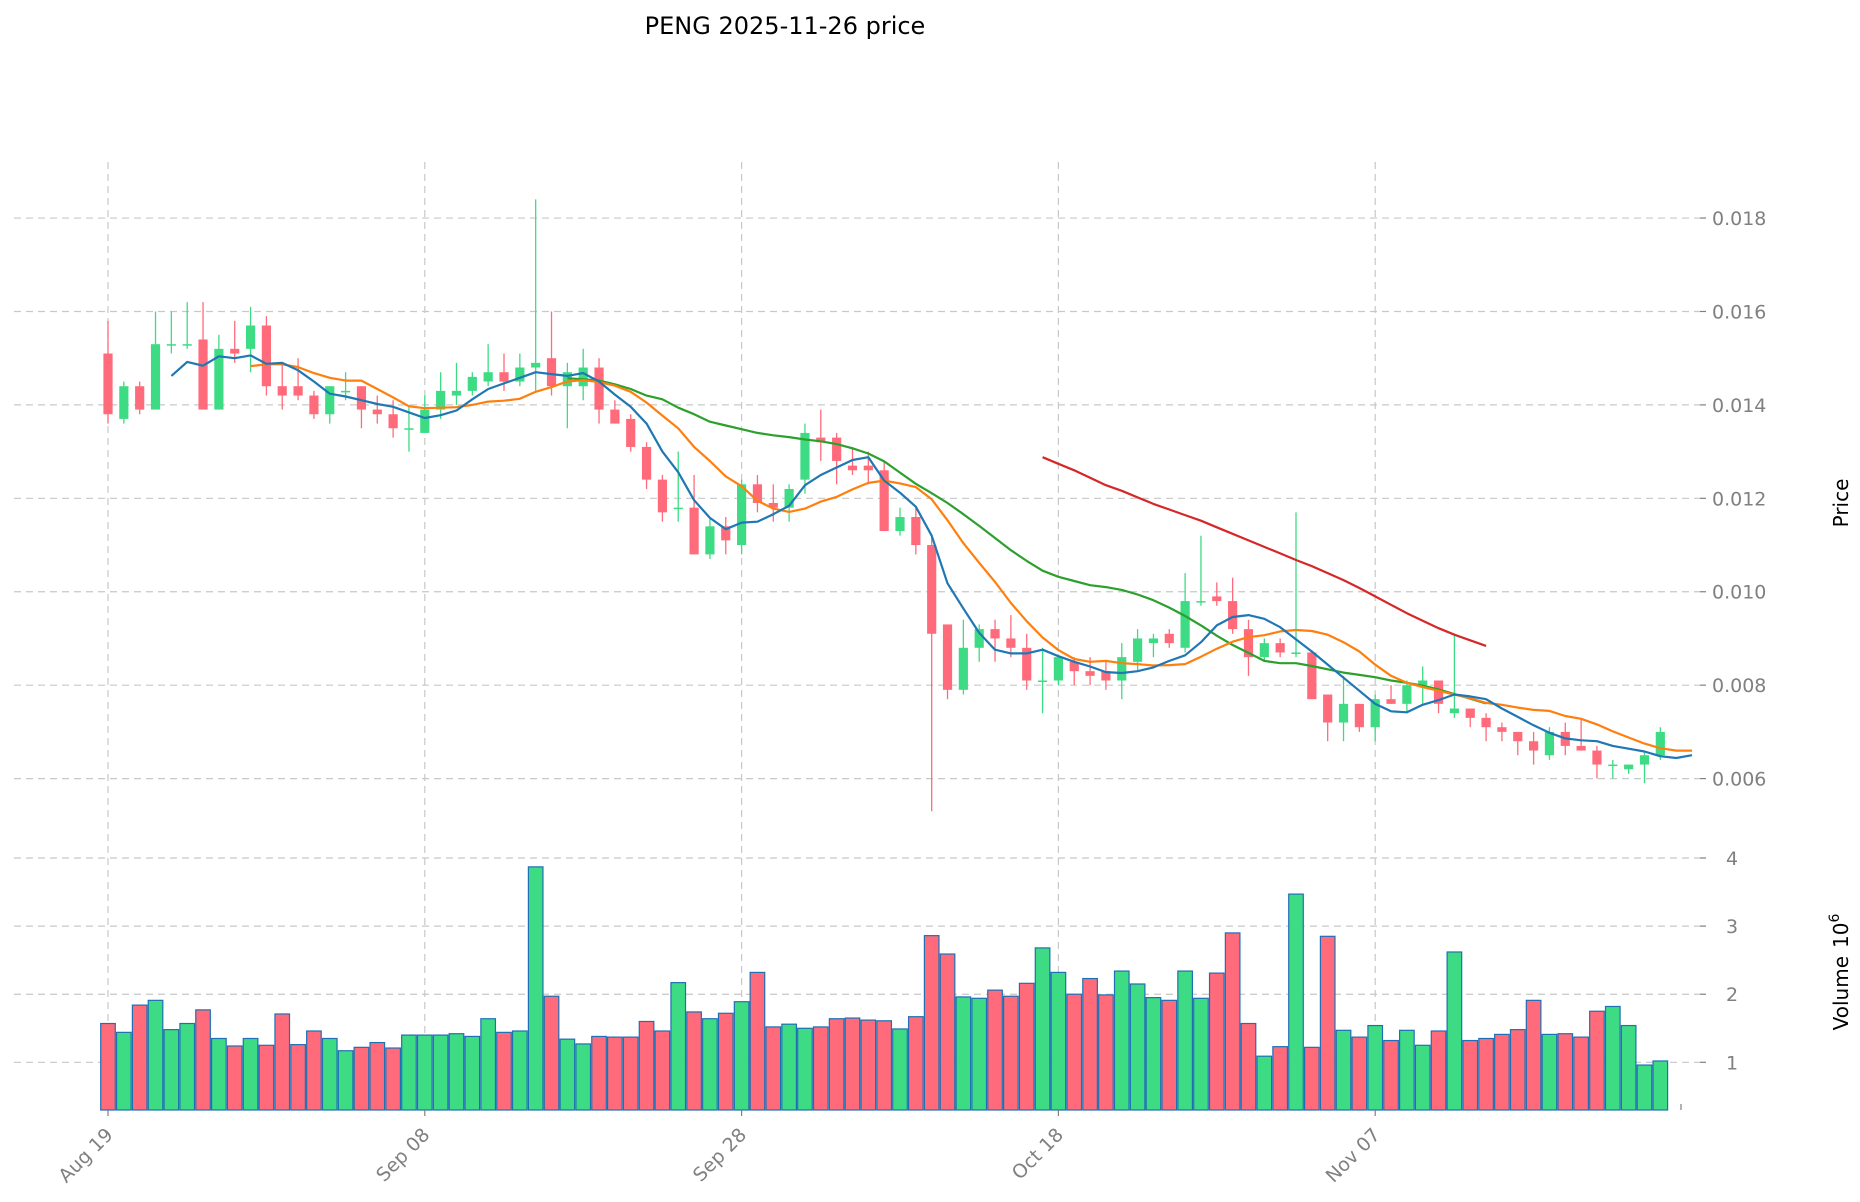 This screenshot has width=1860, height=1202. I want to click on chart-title: PENG 2025-11-26 price, so click(785, 26).